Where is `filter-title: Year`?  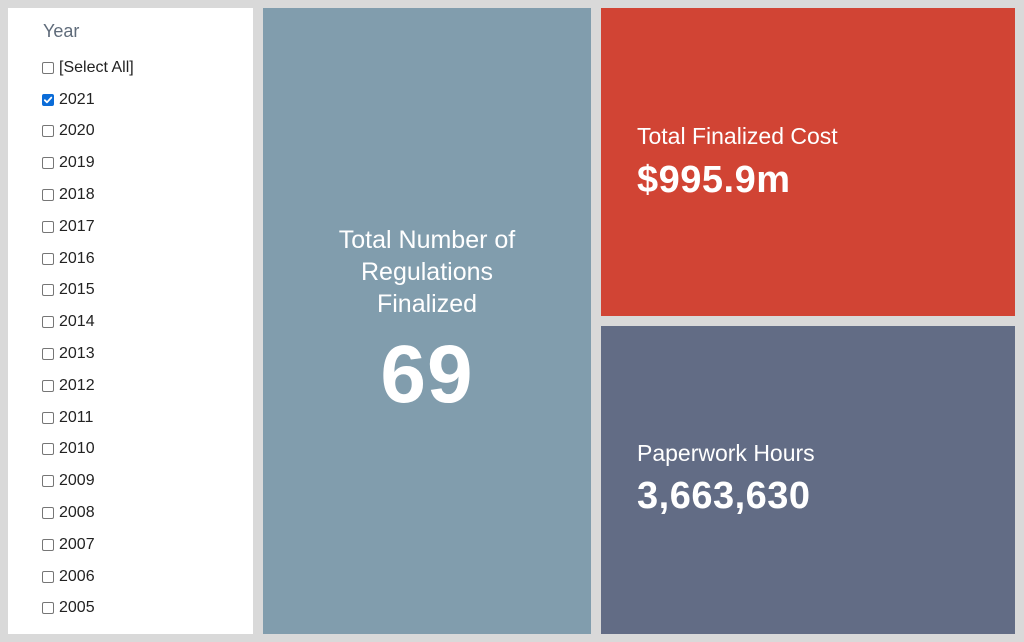 filter-title: Year is located at coordinates (61, 31).